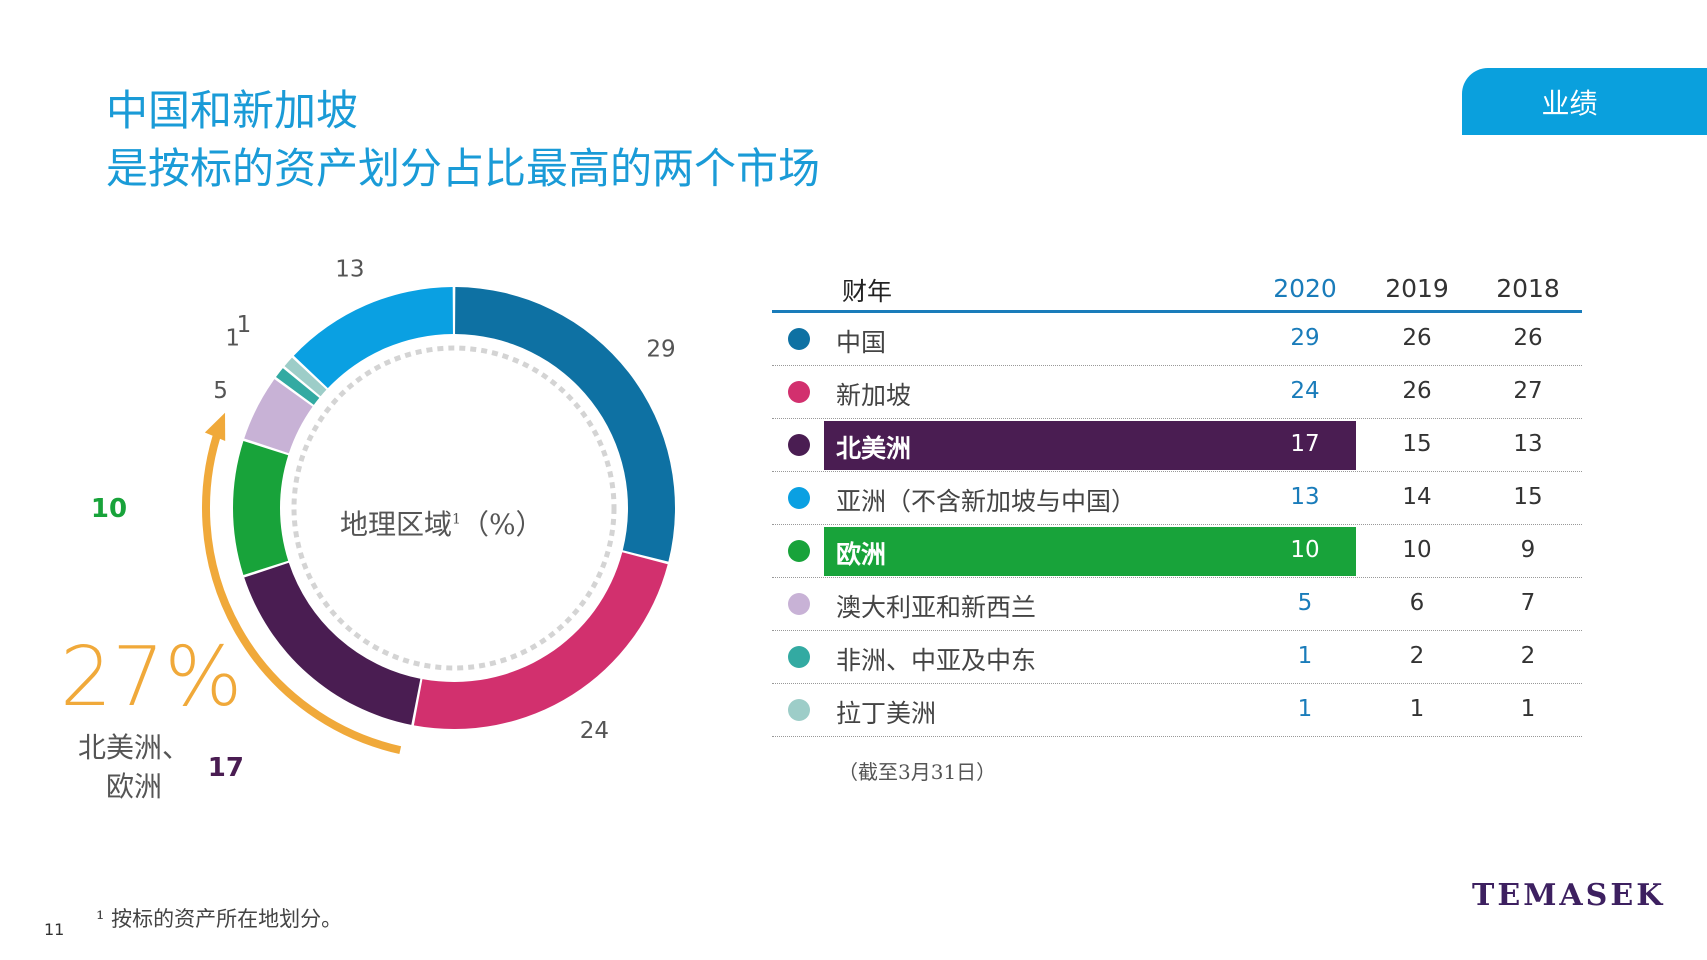  I want to click on table-row: 拉丁美洲 1 1 1, so click(1177, 710).